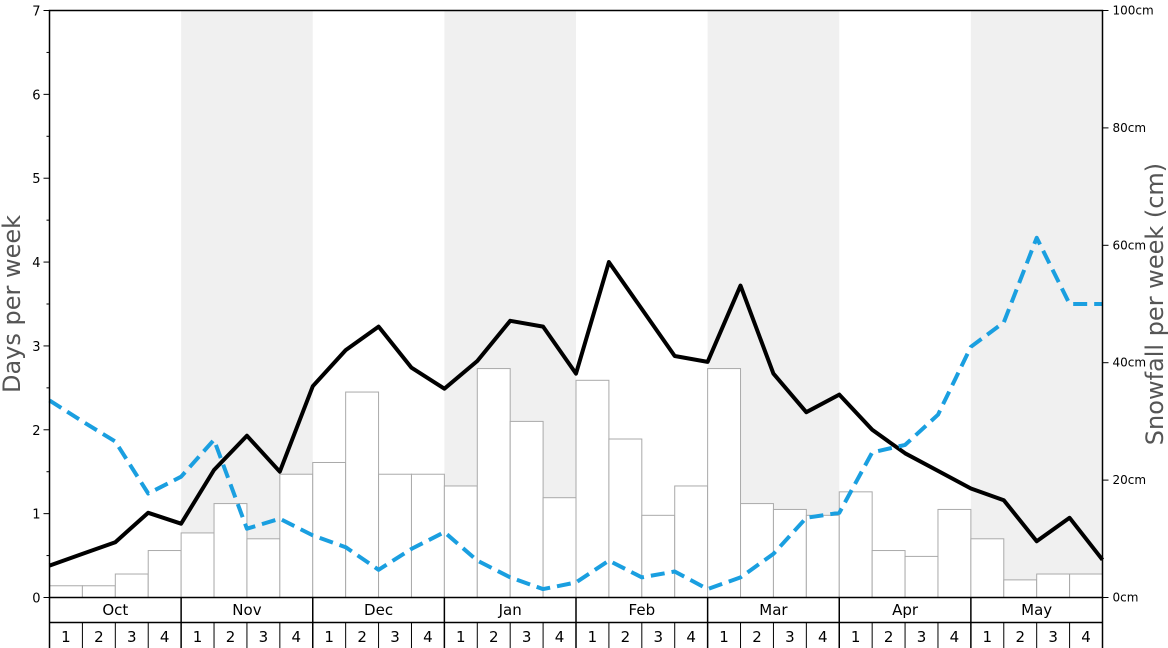  What do you see at coordinates (246, 610) in the screenshot?
I see `month-label: Nov` at bounding box center [246, 610].